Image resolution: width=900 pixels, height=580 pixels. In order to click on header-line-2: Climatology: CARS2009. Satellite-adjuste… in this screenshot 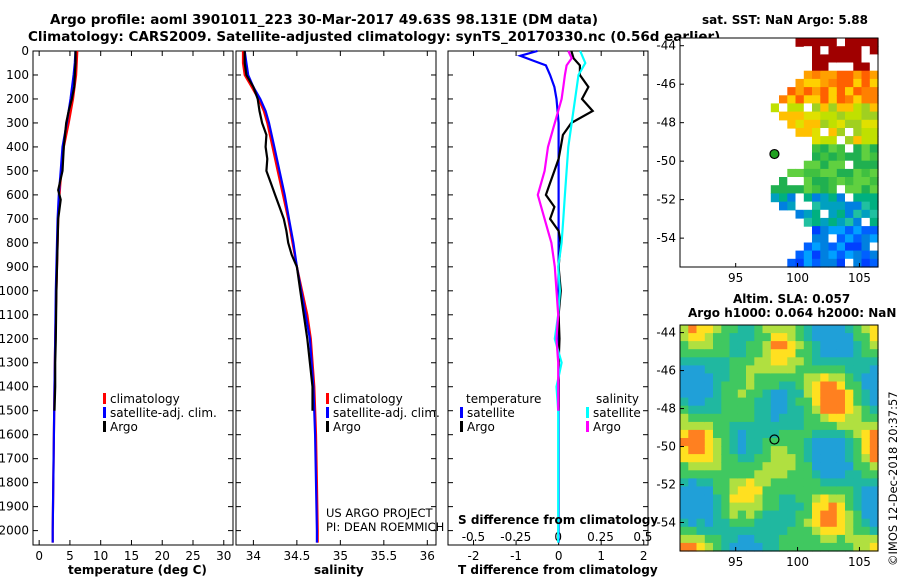, I will do `click(374, 37)`.